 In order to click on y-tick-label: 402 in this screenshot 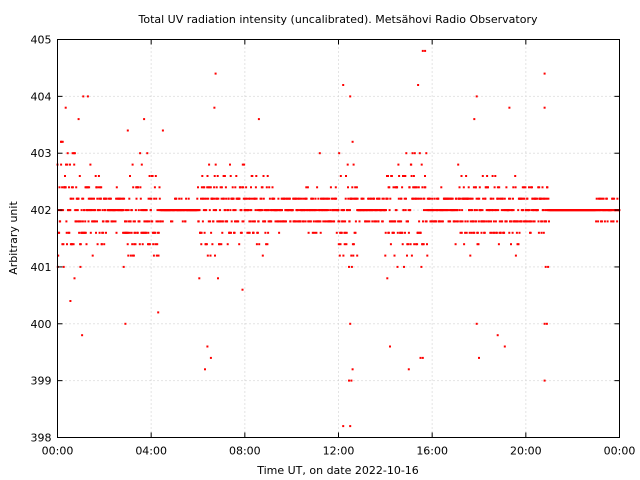, I will do `click(41, 210)`.